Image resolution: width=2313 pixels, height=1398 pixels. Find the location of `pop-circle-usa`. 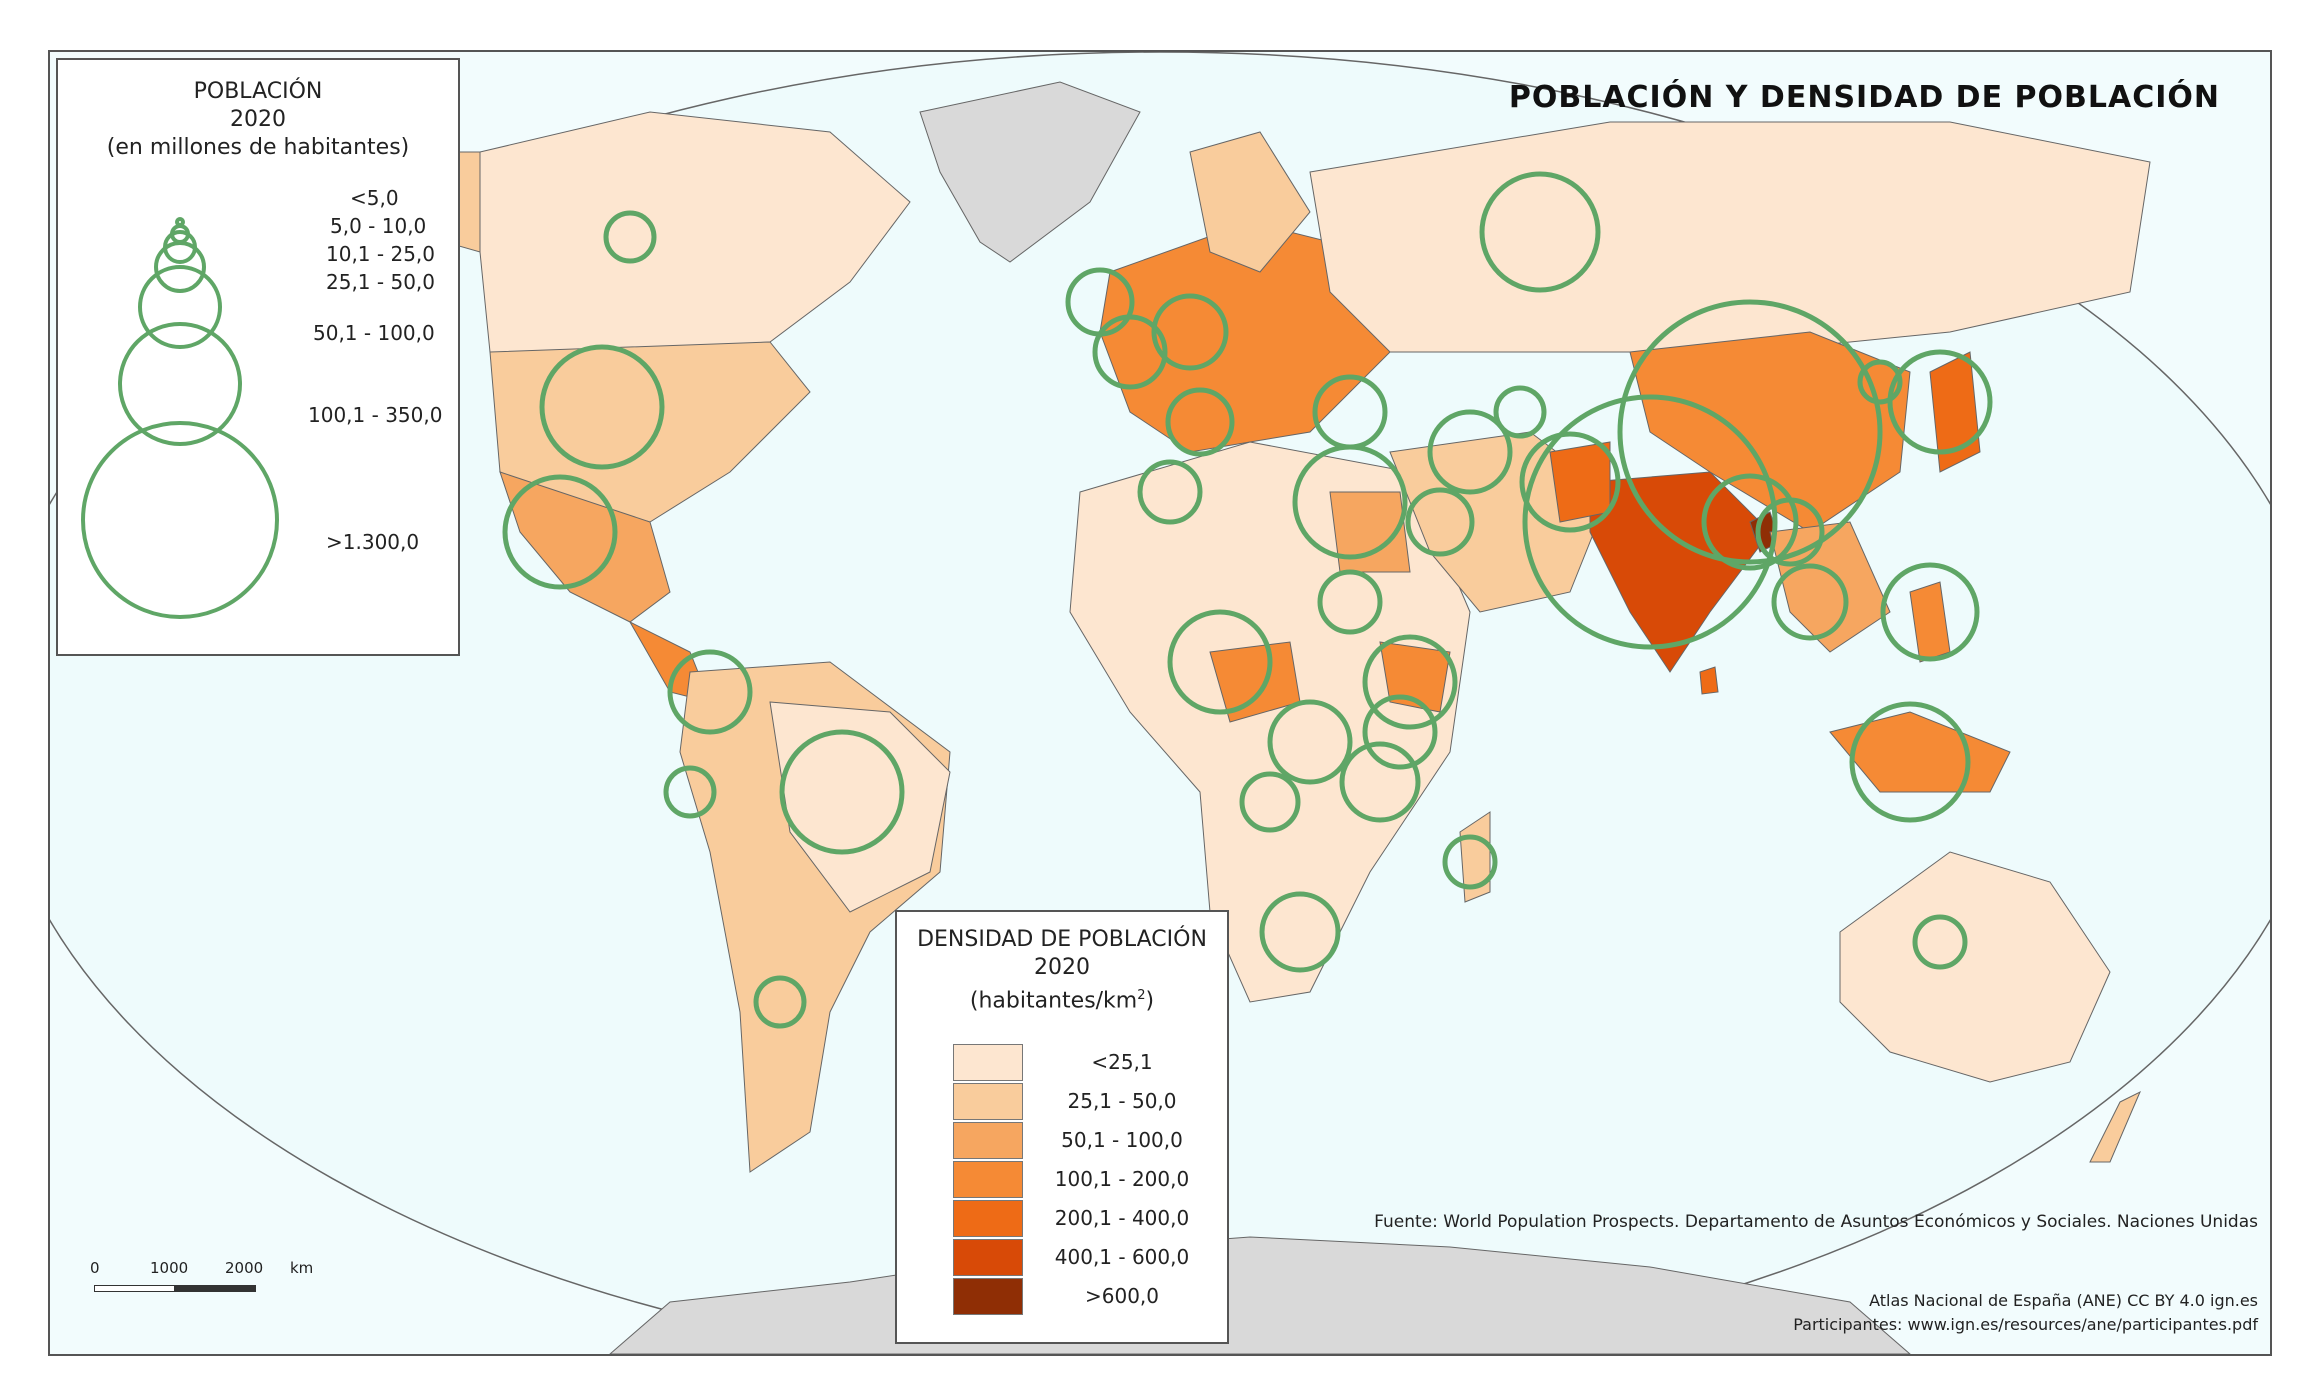

pop-circle-usa is located at coordinates (602, 407).